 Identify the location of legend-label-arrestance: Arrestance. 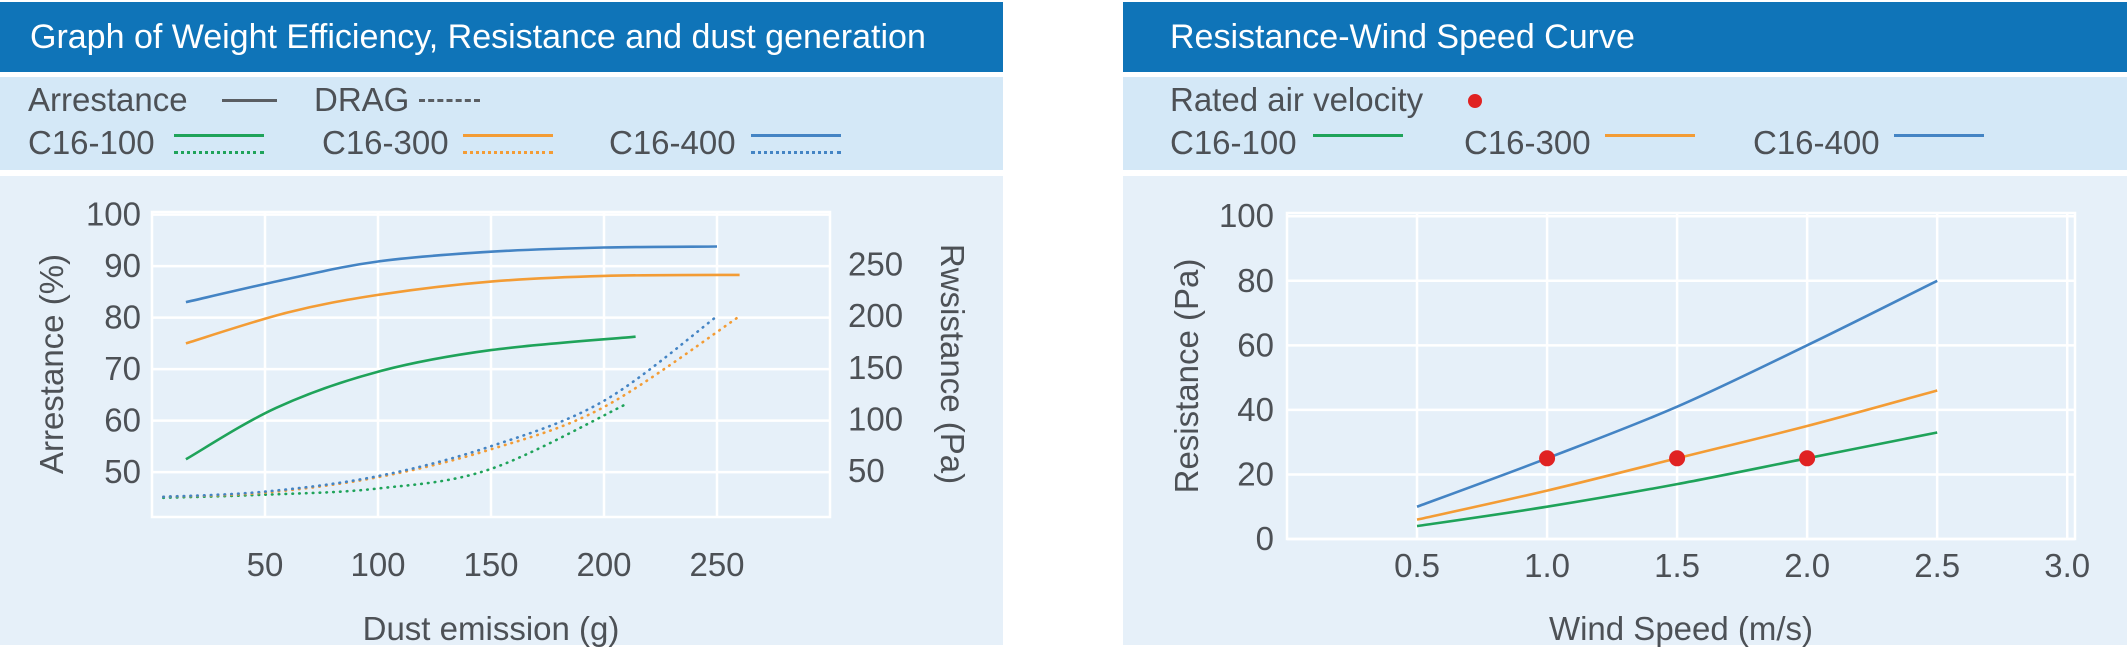
(108, 99).